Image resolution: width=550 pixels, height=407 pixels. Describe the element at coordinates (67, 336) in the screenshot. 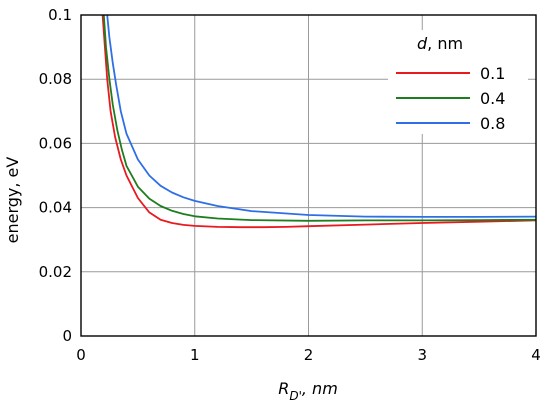

I see `y-tick-label-0: 0` at that location.